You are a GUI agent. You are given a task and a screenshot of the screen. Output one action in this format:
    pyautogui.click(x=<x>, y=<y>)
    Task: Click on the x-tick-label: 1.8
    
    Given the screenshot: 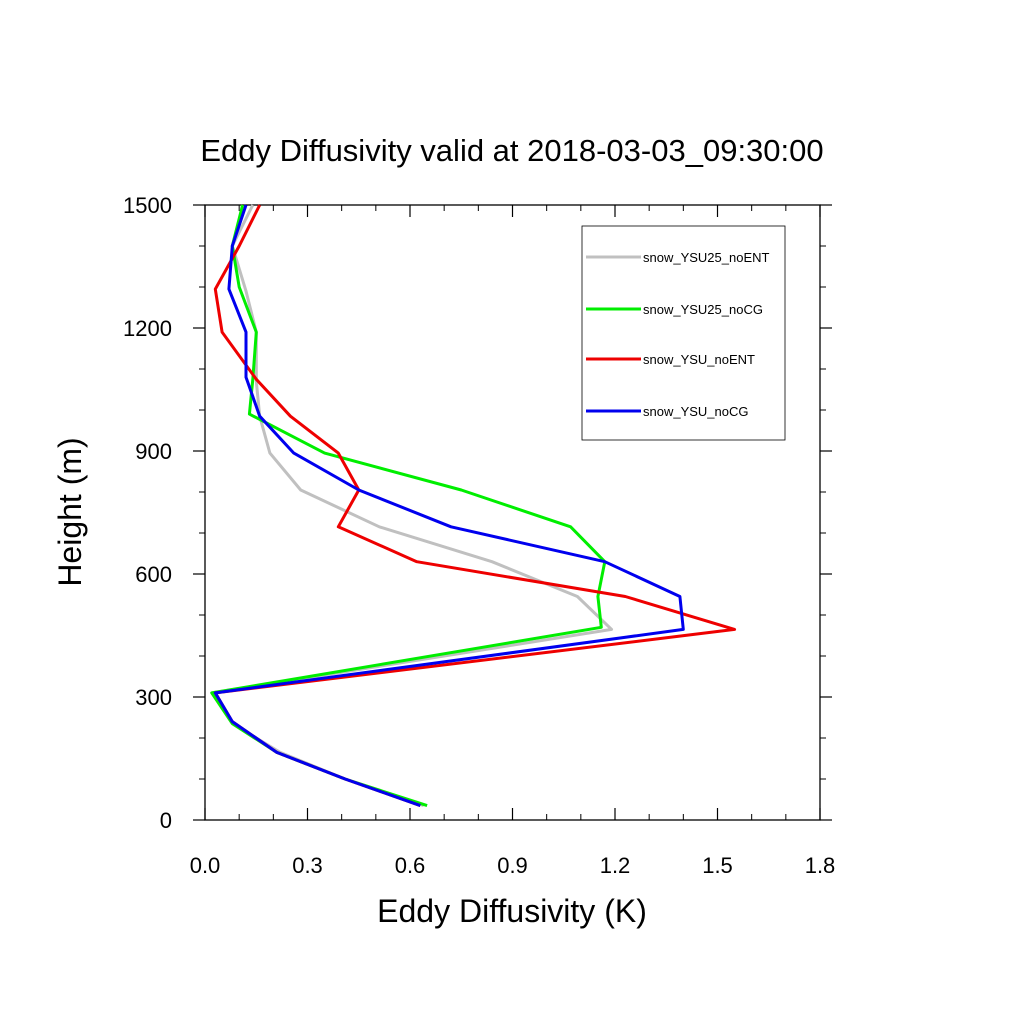 What is the action you would take?
    pyautogui.click(x=820, y=865)
    